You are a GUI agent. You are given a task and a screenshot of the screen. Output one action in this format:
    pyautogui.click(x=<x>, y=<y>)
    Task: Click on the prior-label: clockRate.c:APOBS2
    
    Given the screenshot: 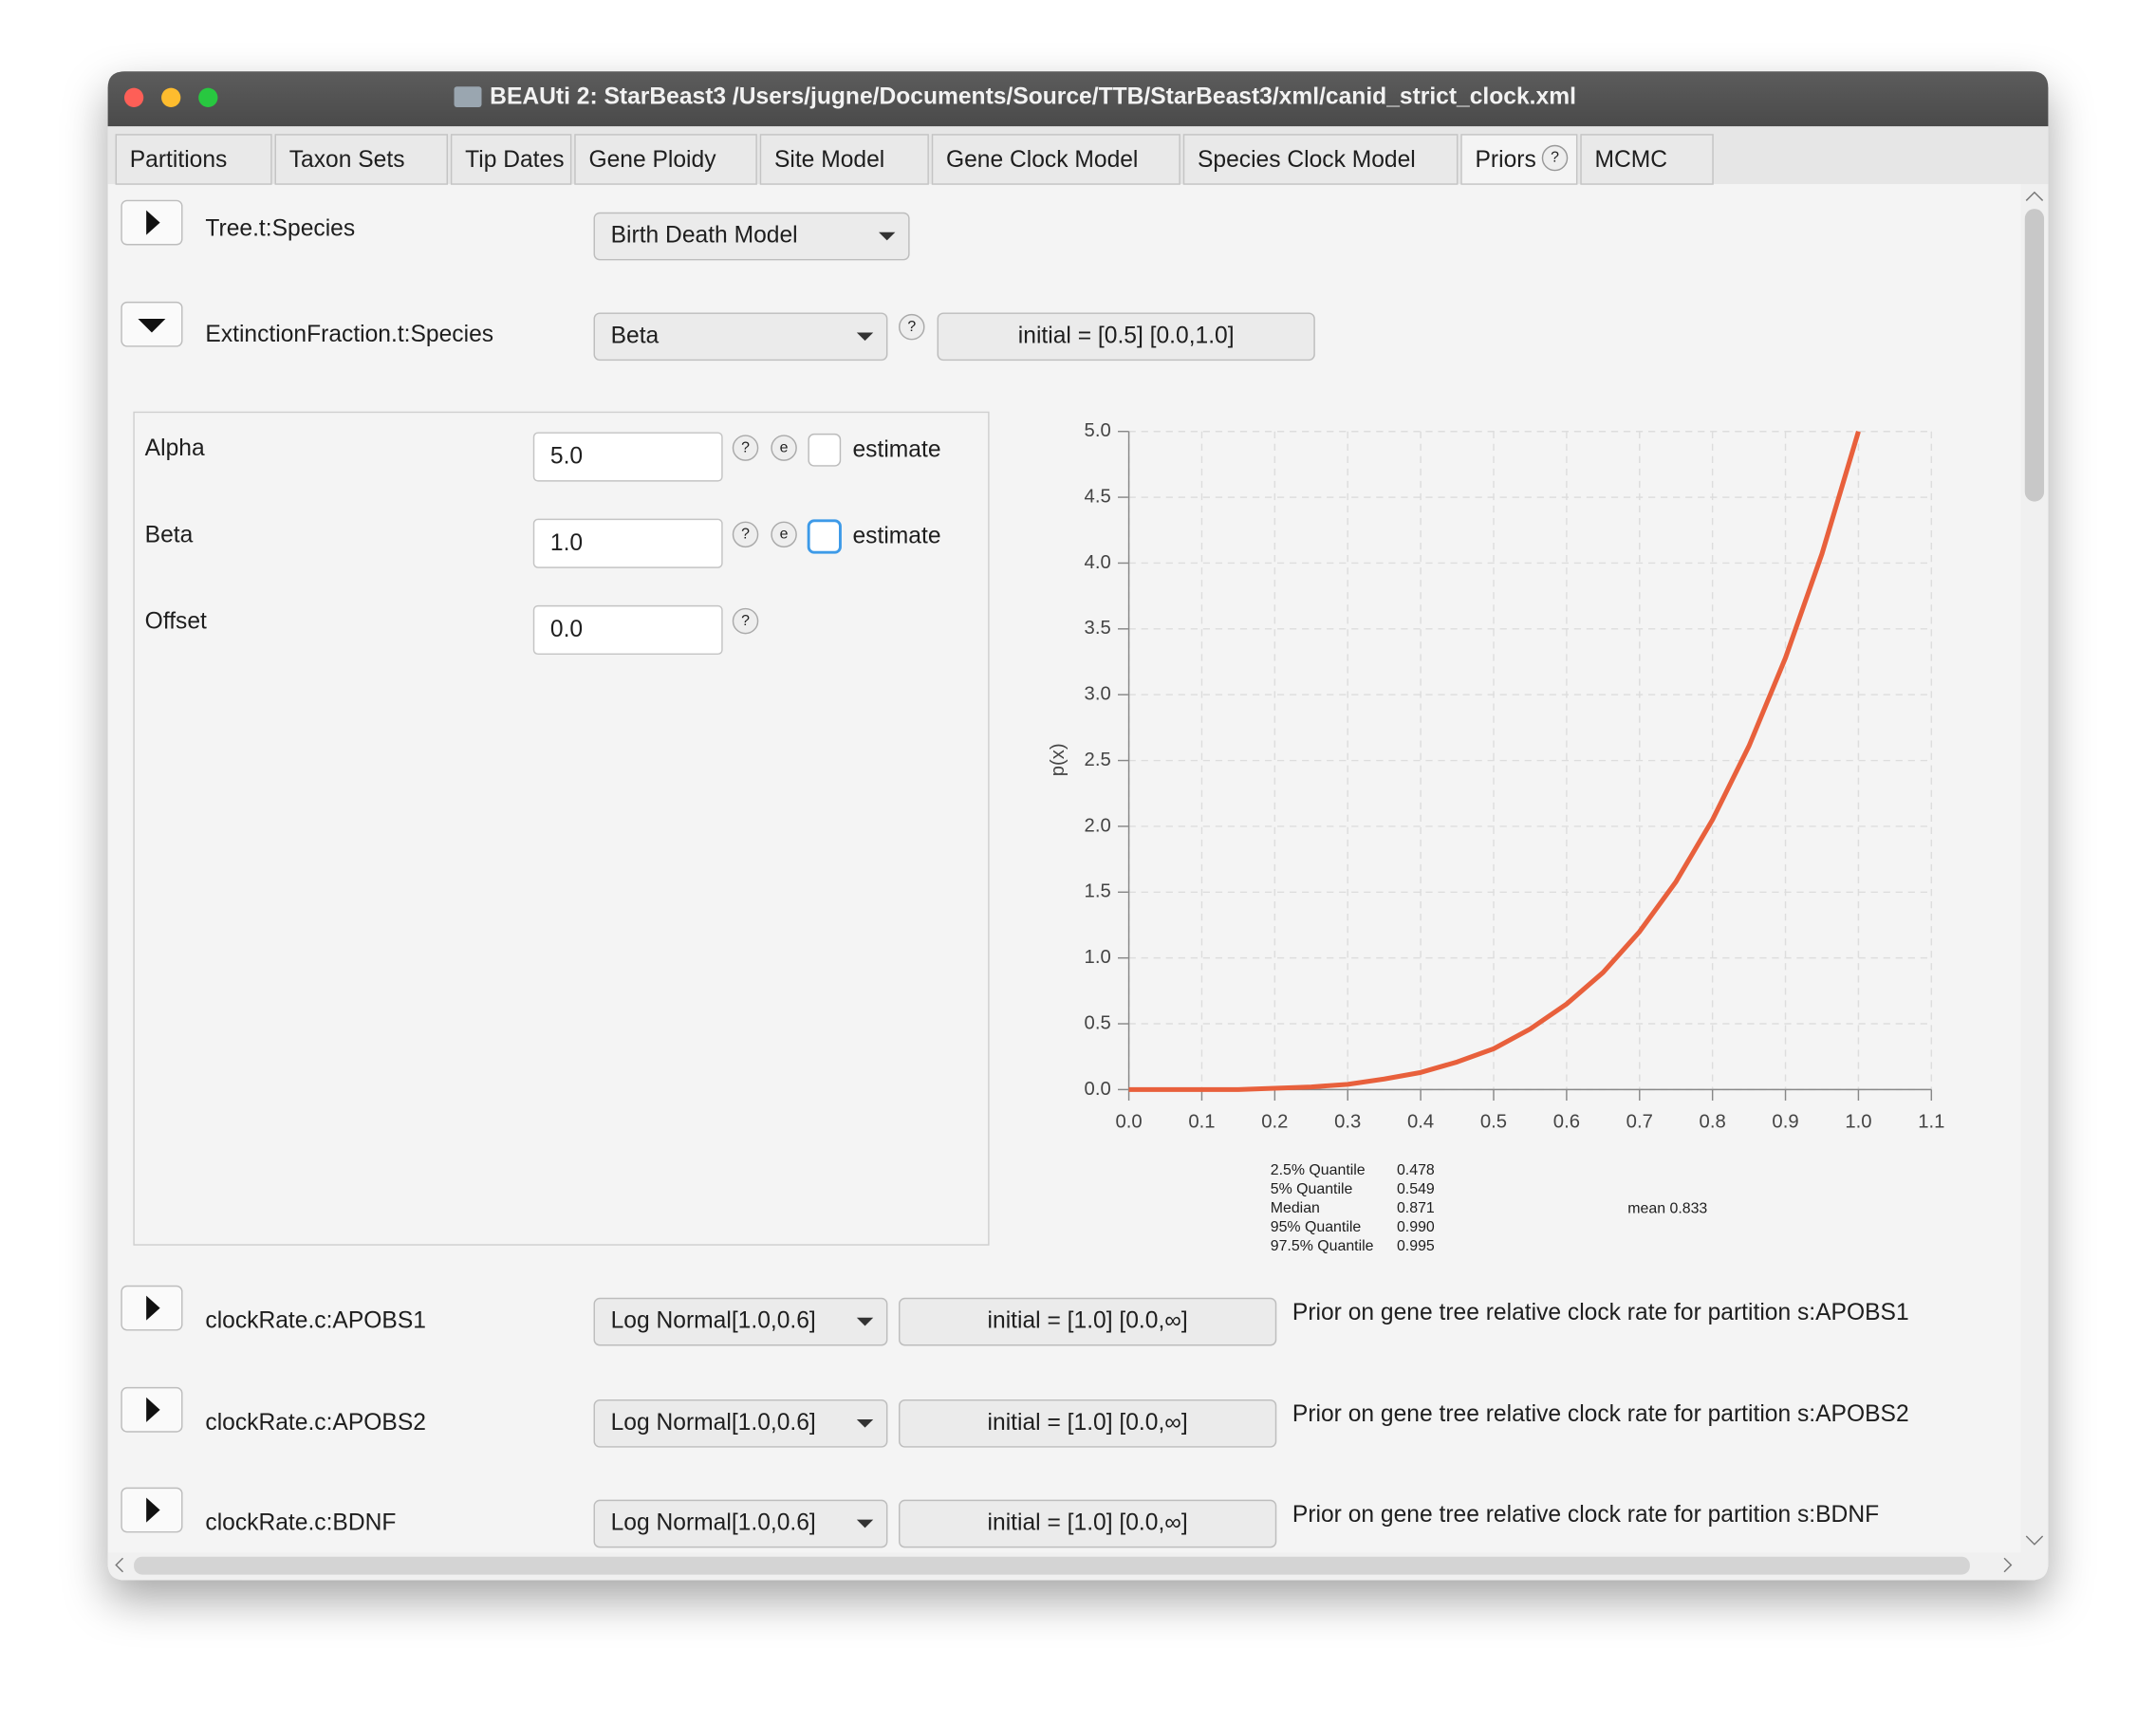 What is the action you would take?
    pyautogui.click(x=315, y=1423)
    